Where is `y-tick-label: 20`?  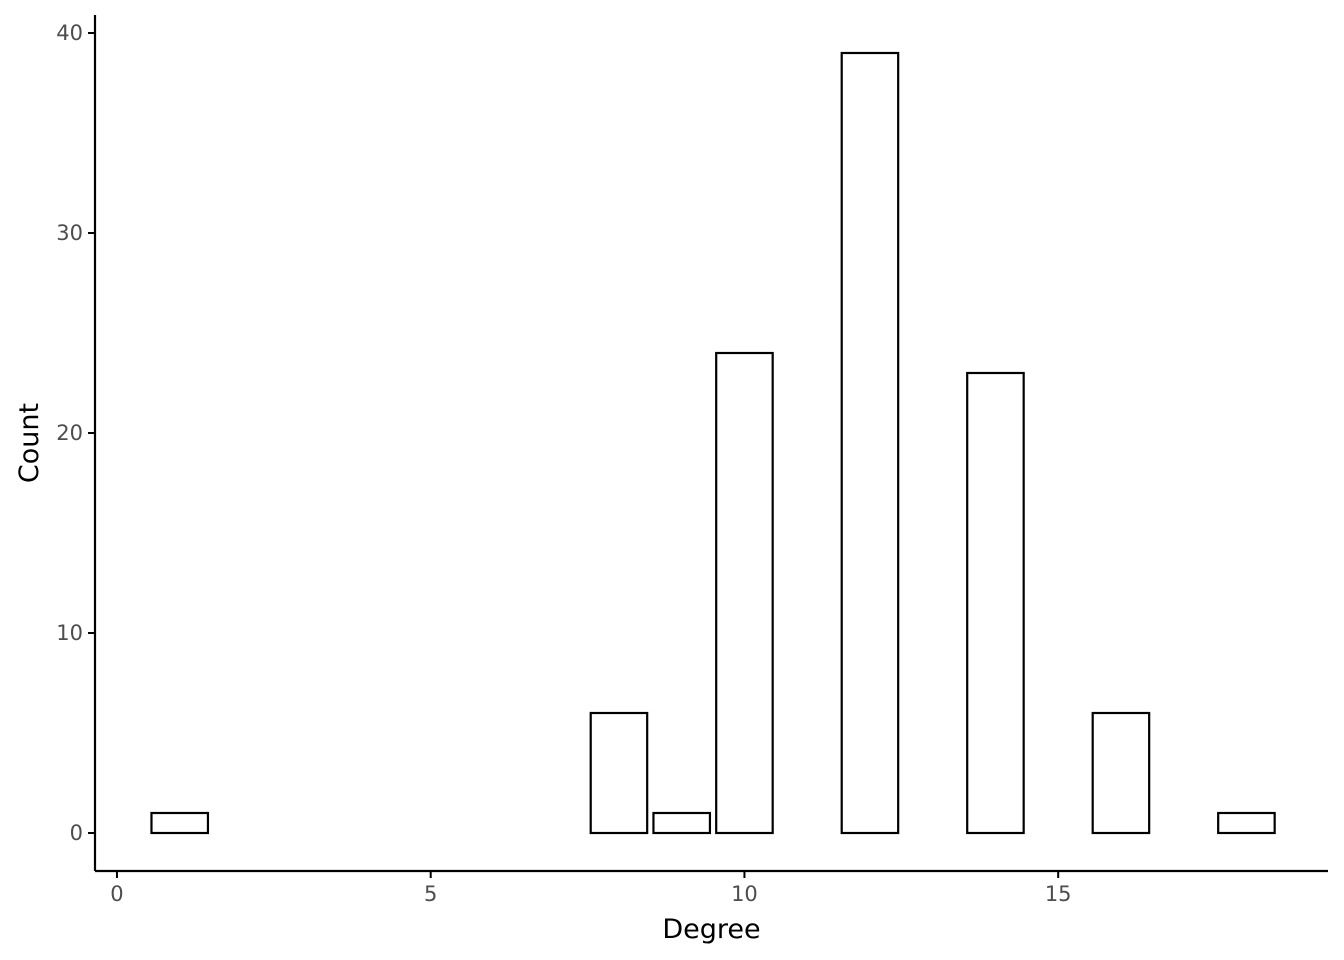 y-tick-label: 20 is located at coordinates (69, 433).